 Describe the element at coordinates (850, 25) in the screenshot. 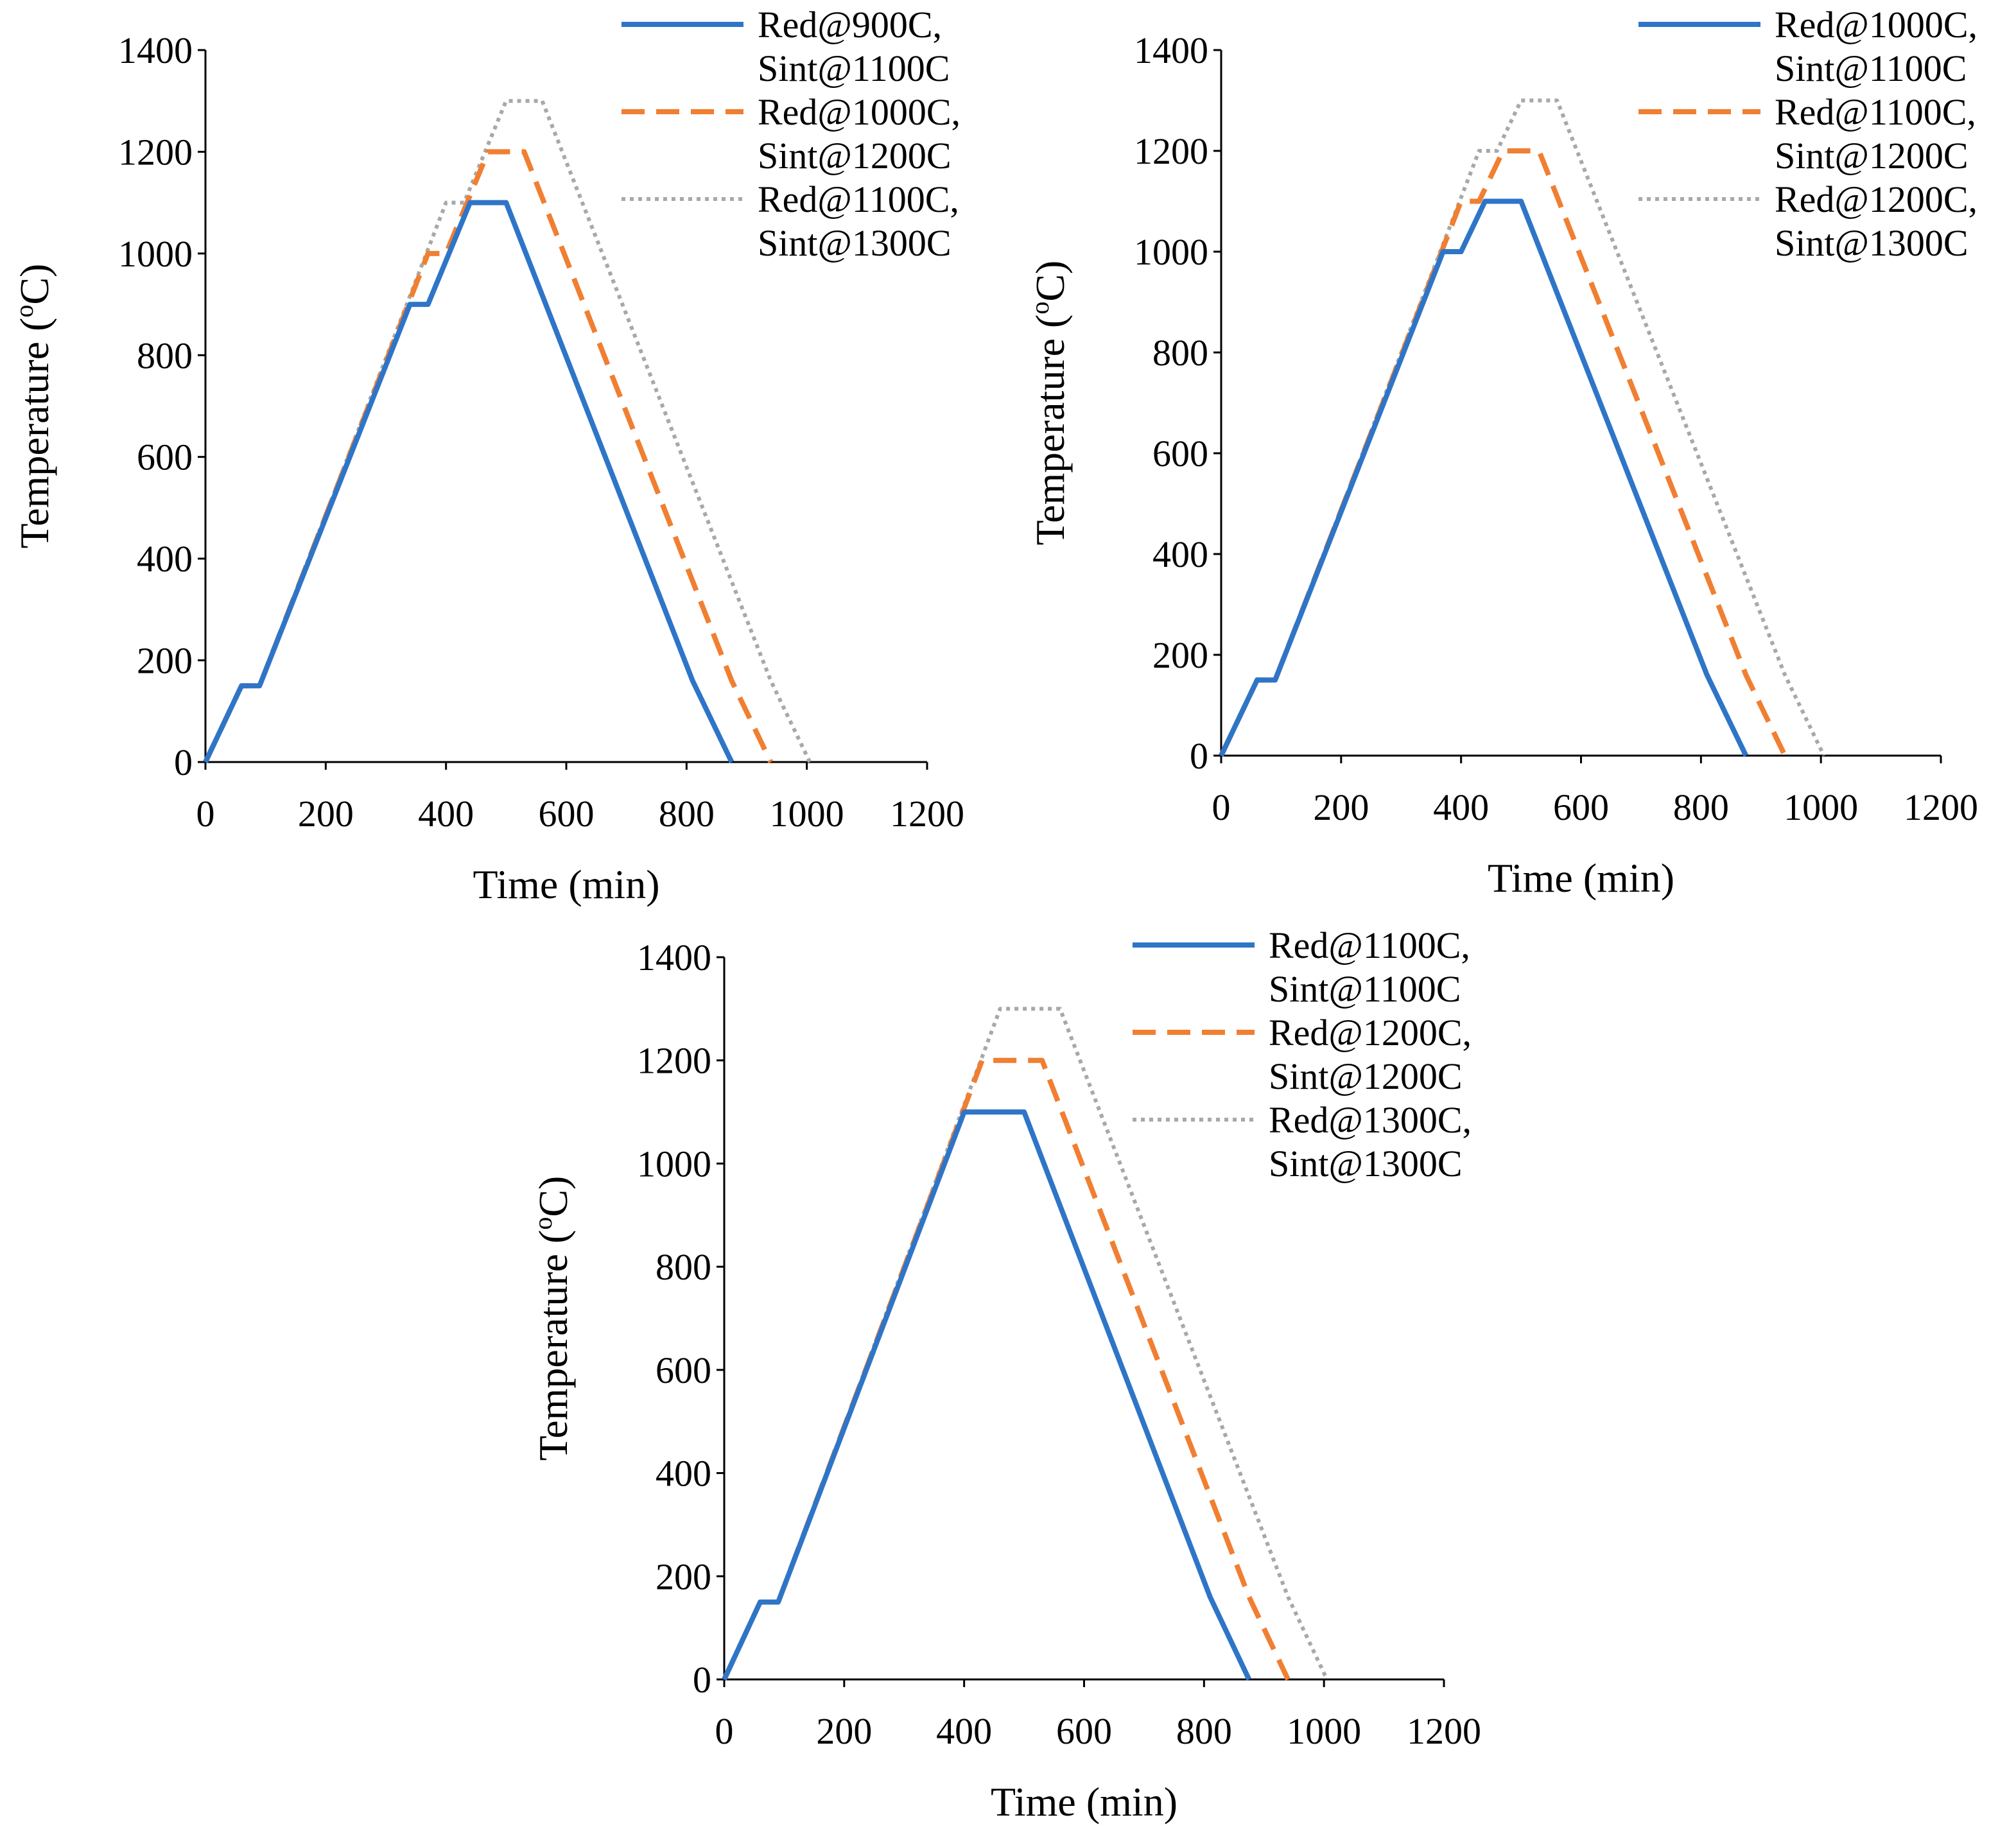

I see `legend-label: Red@900C,` at that location.